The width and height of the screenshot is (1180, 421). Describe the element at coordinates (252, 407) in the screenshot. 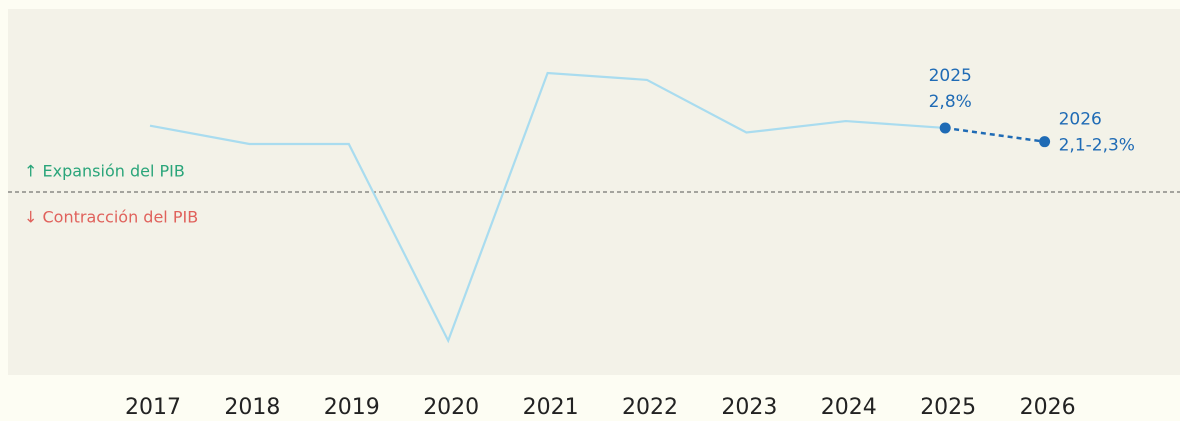

I see `x-tick-label: 2018` at that location.